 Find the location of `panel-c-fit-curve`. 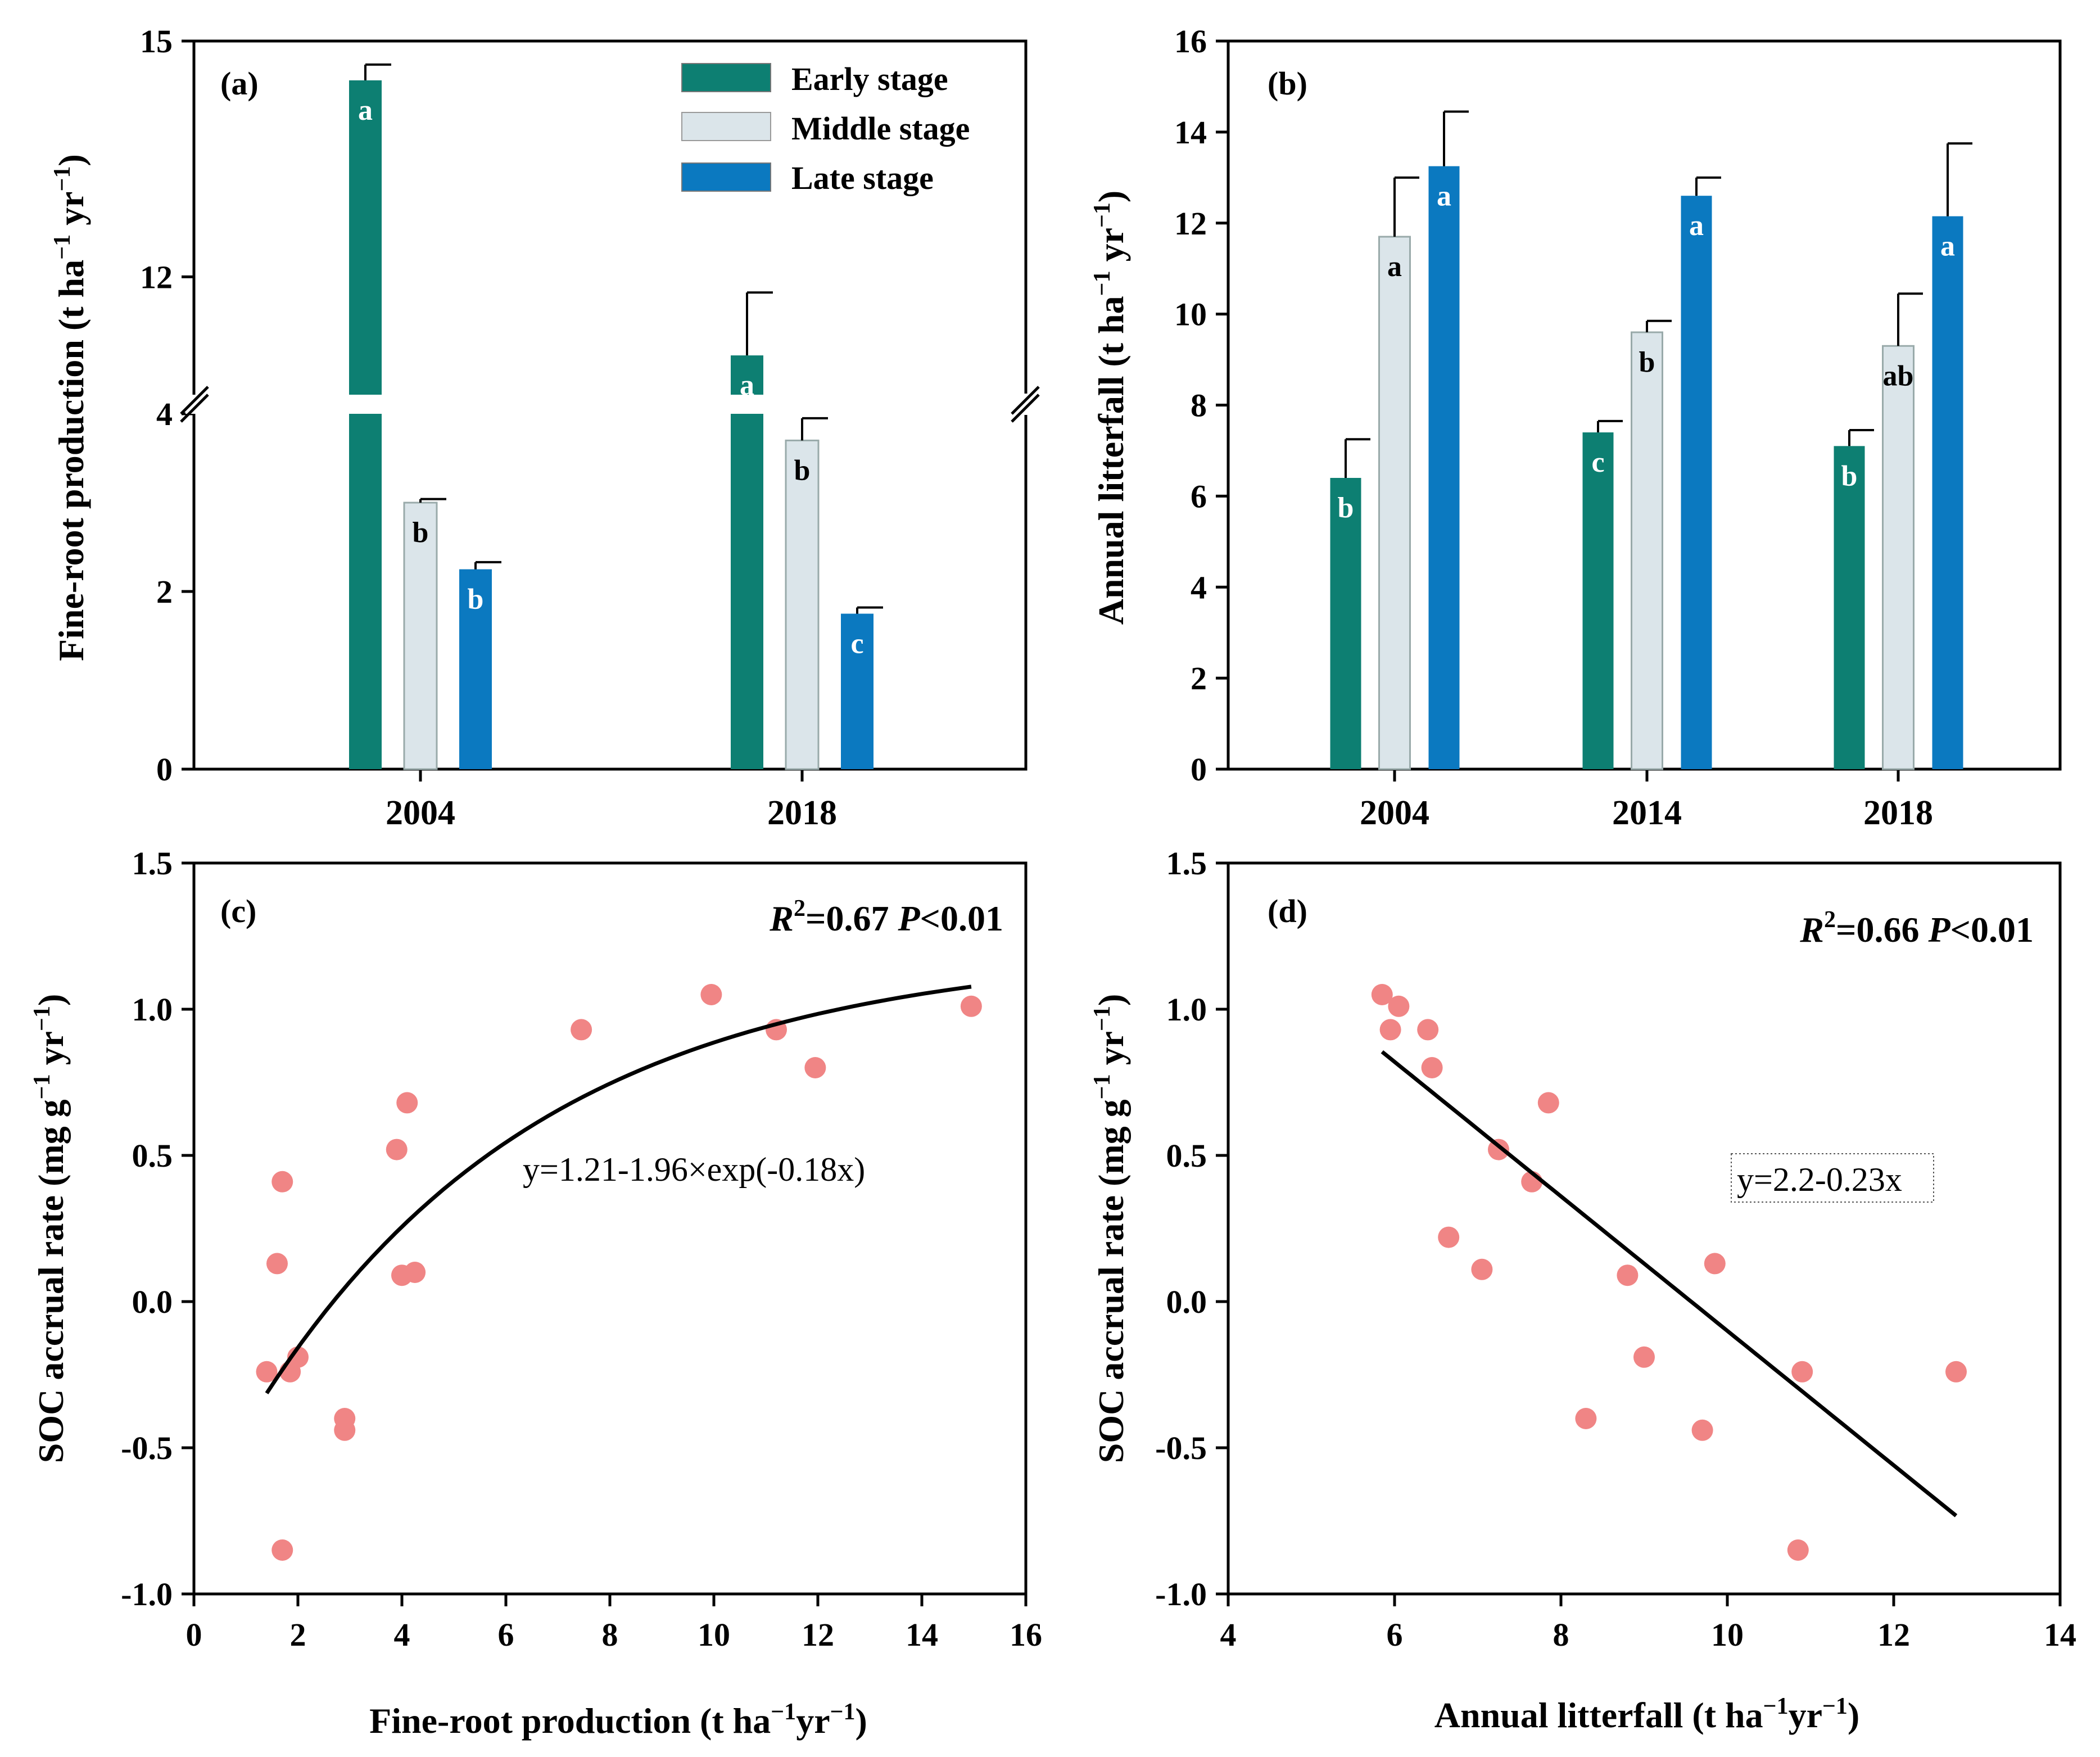

panel-c-fit-curve is located at coordinates (618, 1189).